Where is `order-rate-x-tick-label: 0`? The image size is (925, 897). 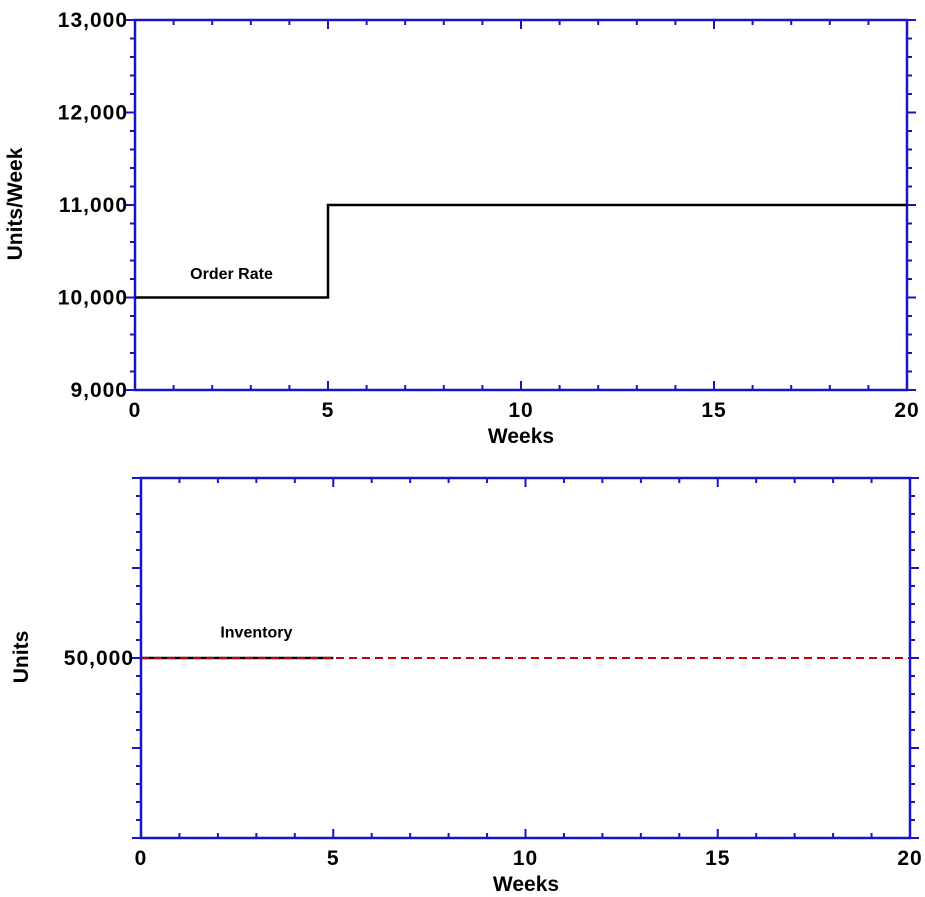 order-rate-x-tick-label: 0 is located at coordinates (135, 410).